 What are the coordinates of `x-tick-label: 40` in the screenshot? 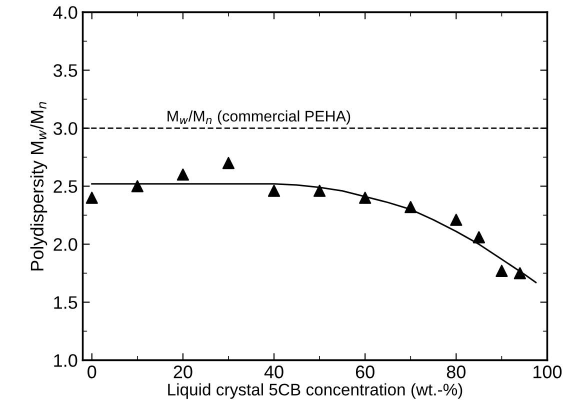 It's located at (274, 372).